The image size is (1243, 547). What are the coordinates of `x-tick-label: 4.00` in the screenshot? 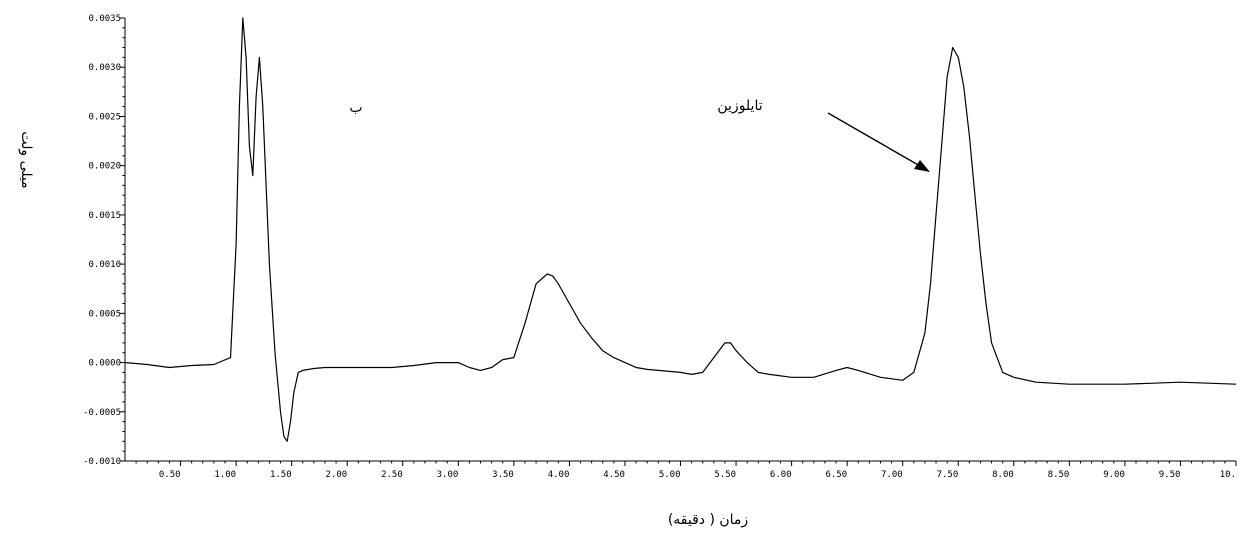 It's located at (559, 475).